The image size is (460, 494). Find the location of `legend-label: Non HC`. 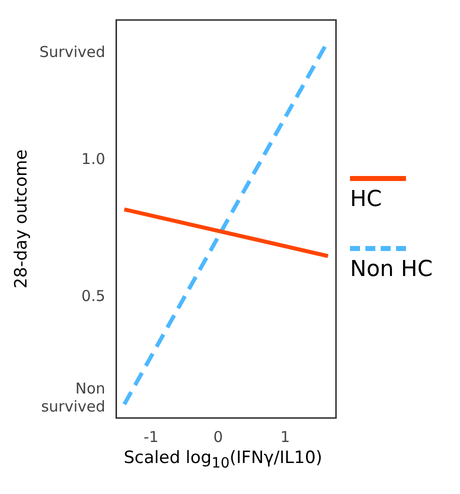

legend-label: Non HC is located at coordinates (391, 269).